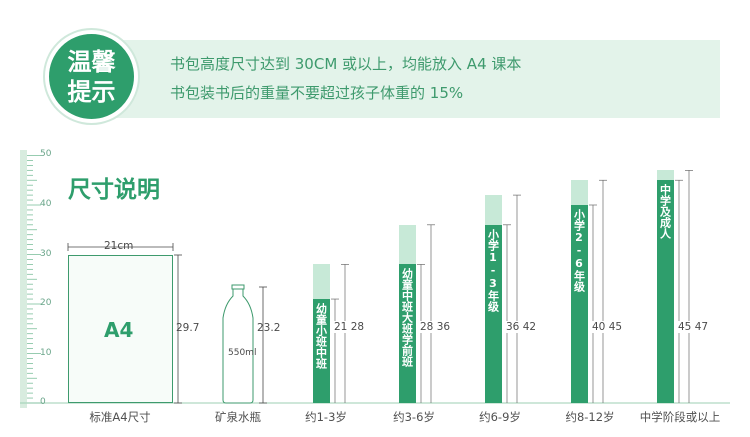  What do you see at coordinates (321, 336) in the screenshot?
I see `column-text-k1: 幼童小班中班` at bounding box center [321, 336].